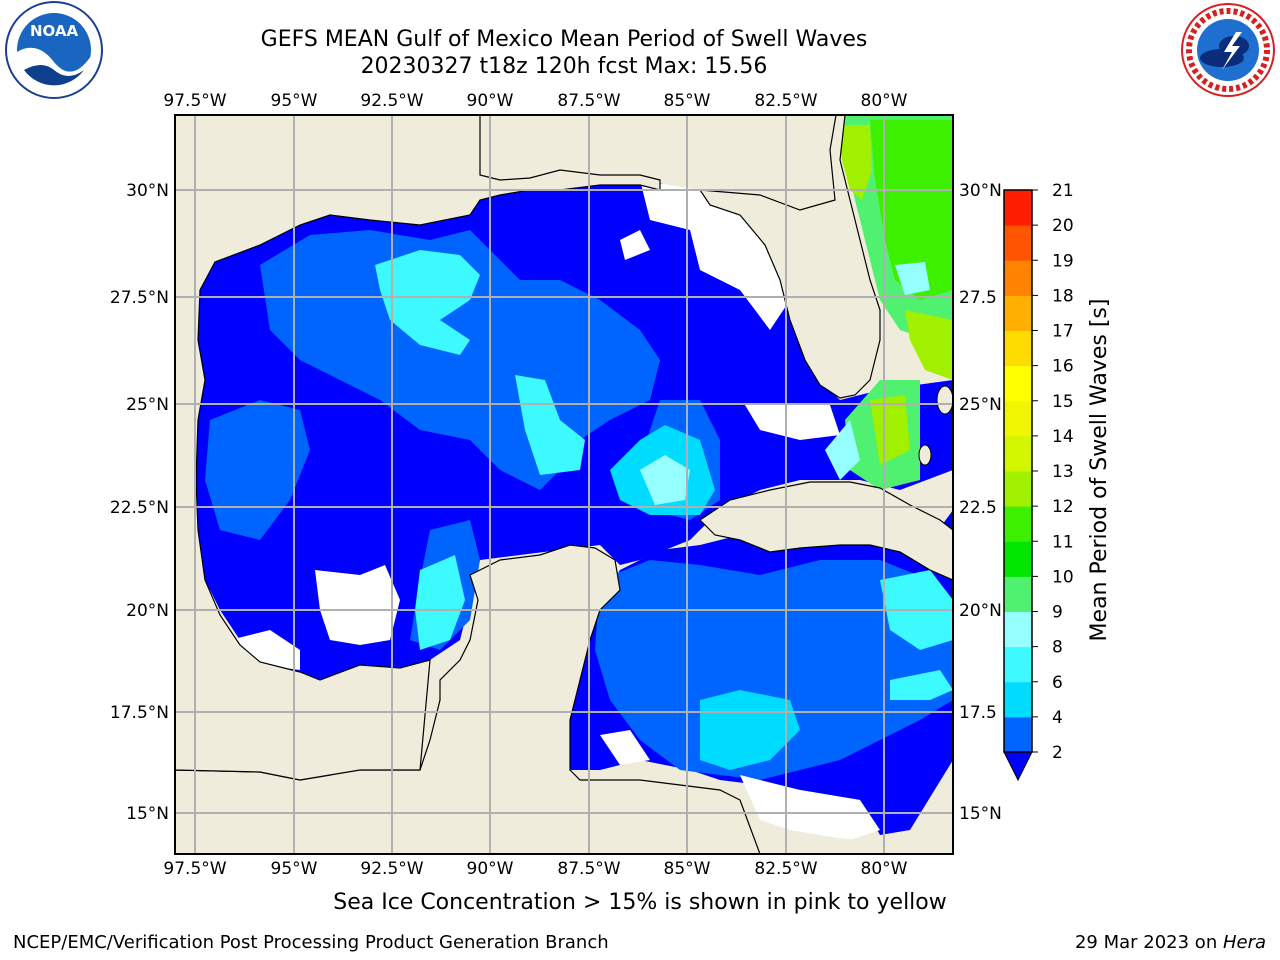 The image size is (1280, 960). Describe the element at coordinates (789, 257) in the screenshot. I see `florida` at that location.